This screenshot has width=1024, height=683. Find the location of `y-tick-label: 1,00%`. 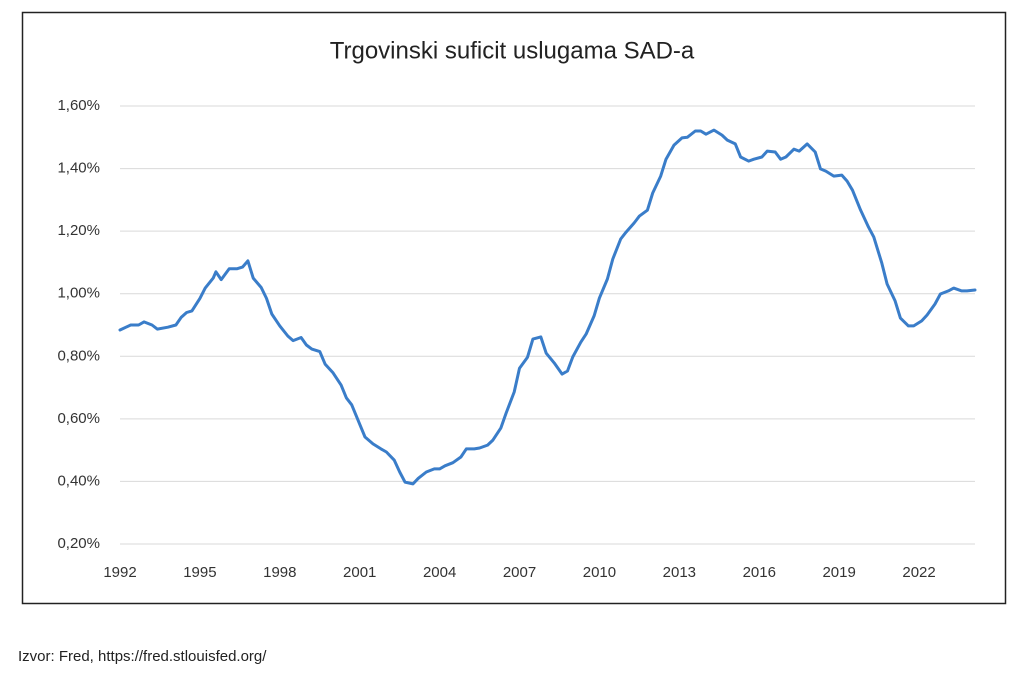

y-tick-label: 1,00% is located at coordinates (78, 293).